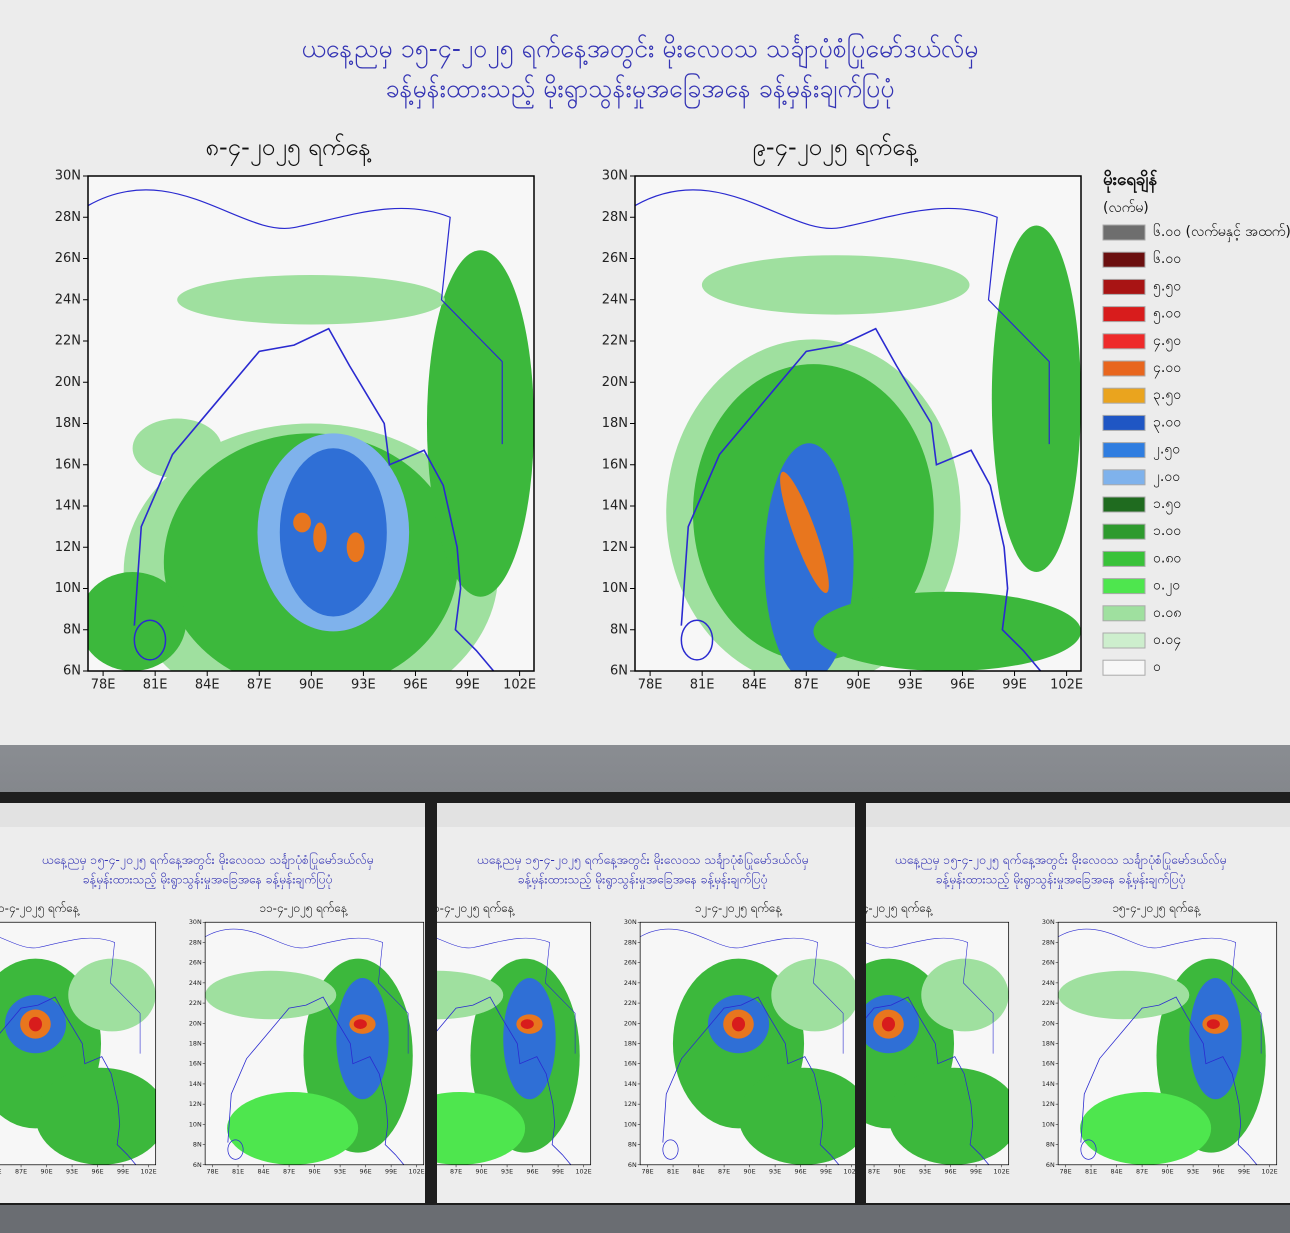 The width and height of the screenshot is (1290, 1233). I want to click on legend-label: ၁.၀၀, so click(1167, 531).